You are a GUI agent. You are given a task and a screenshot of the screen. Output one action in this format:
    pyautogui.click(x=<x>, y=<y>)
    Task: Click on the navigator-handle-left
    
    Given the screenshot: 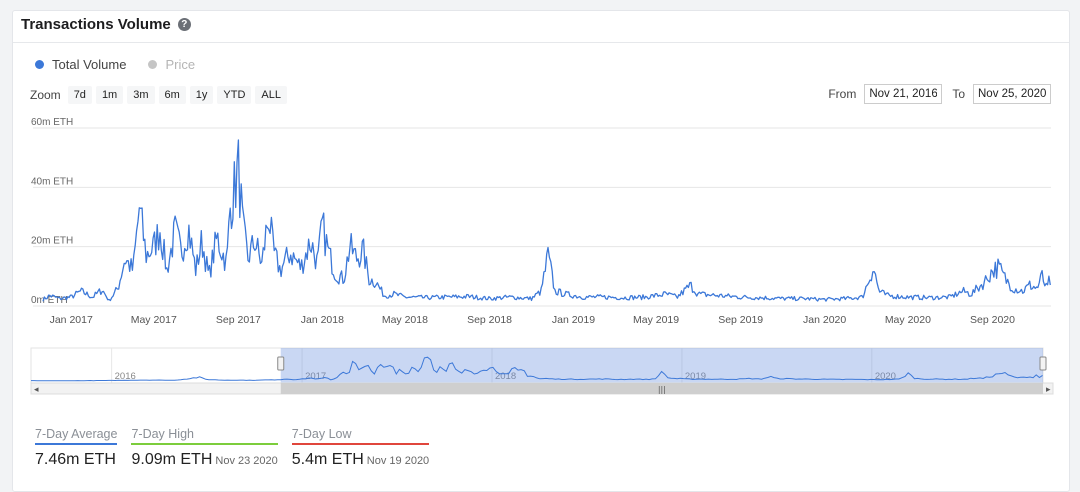 What is the action you would take?
    pyautogui.click(x=281, y=363)
    